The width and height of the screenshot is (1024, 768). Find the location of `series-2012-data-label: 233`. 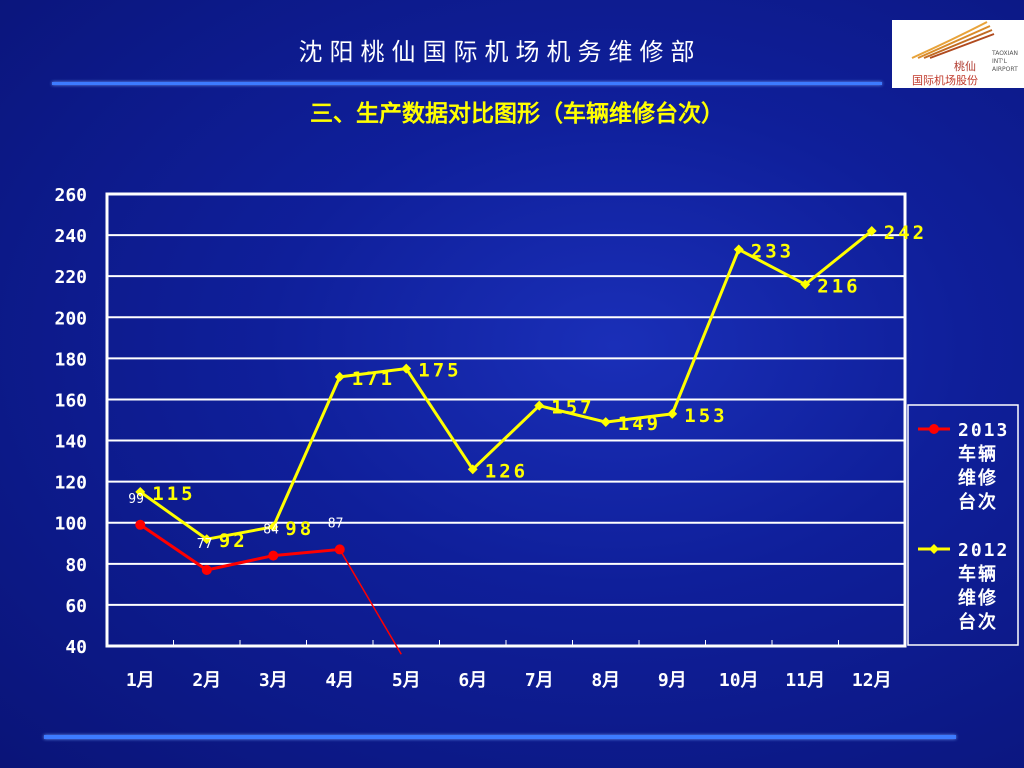

series-2012-data-label: 233 is located at coordinates (772, 251).